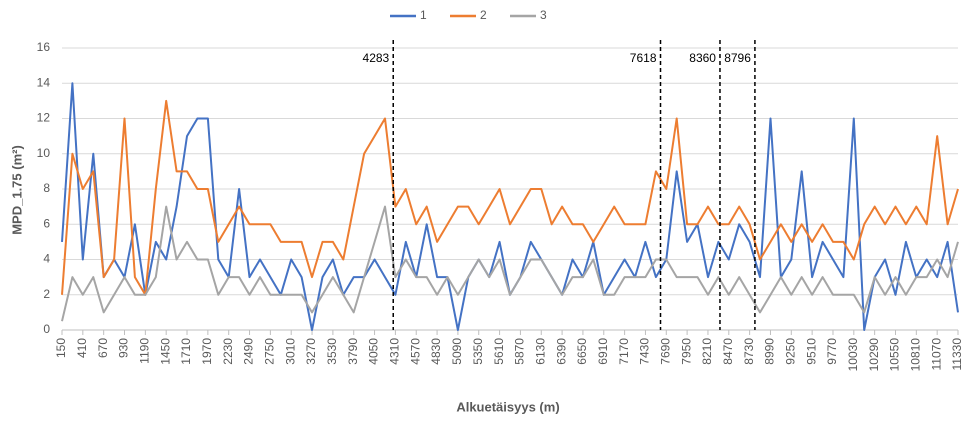 The height and width of the screenshot is (429, 961). I want to click on y-tick-label: 2, so click(46, 294).